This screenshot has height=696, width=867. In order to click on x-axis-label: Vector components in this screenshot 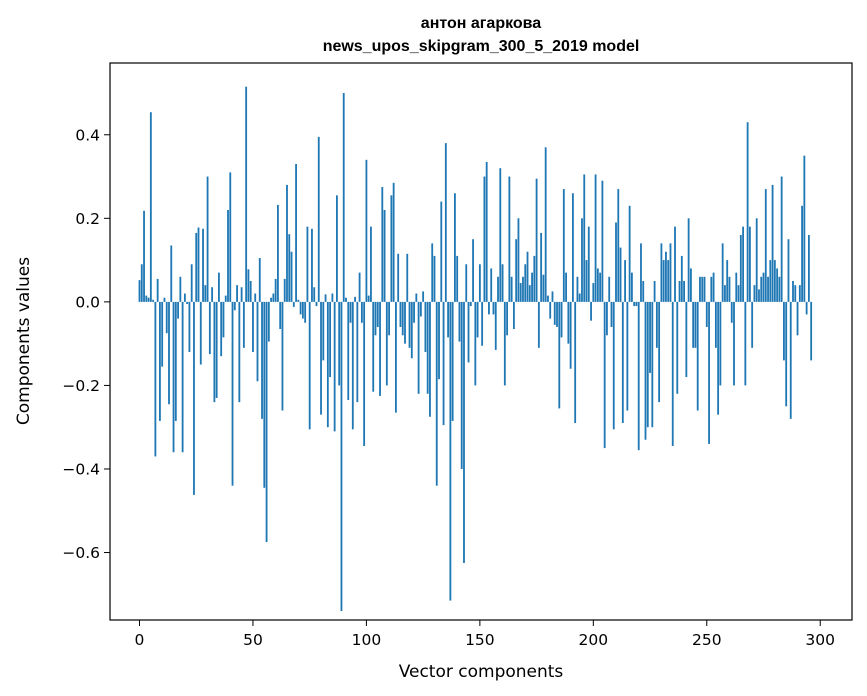, I will do `click(481, 672)`.